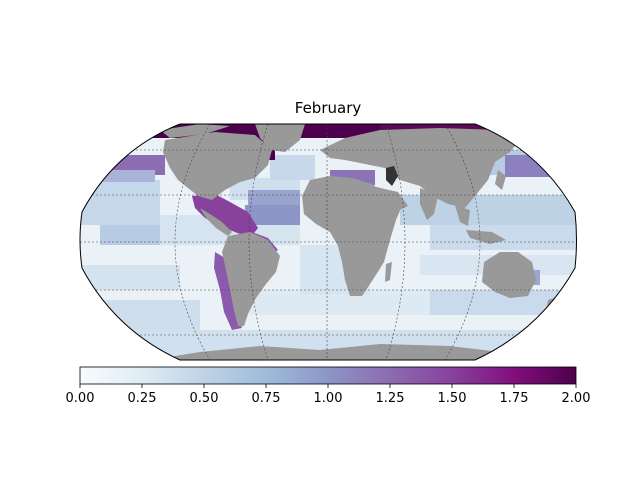  I want to click on colorbar-tick-label: 0.00, so click(80, 398).